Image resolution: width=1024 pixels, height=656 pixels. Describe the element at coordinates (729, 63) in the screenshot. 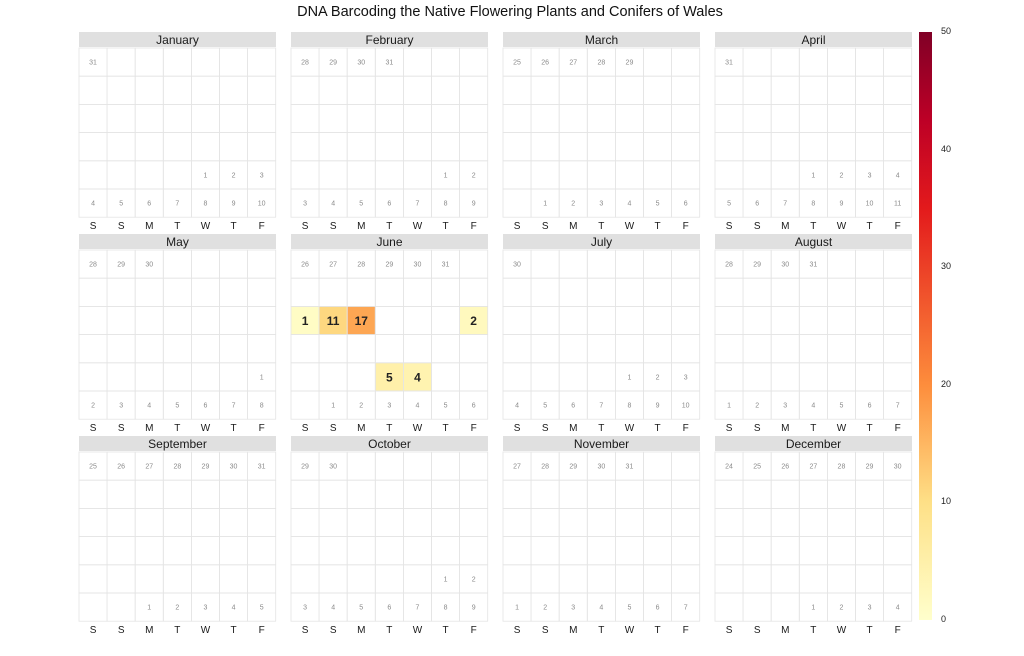

I see `date-number: 31` at that location.